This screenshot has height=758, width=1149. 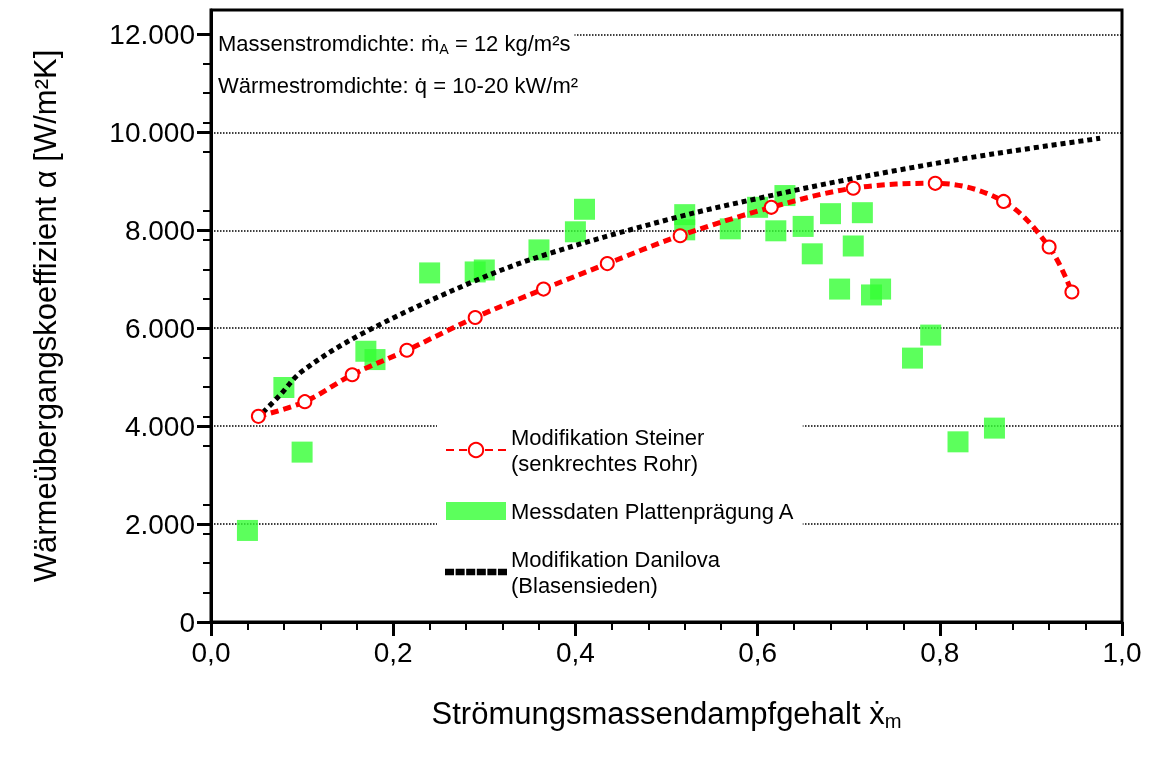 What do you see at coordinates (666, 714) in the screenshot?
I see `x-axis-title: Strömungsmassendampfgehalt ẋm` at bounding box center [666, 714].